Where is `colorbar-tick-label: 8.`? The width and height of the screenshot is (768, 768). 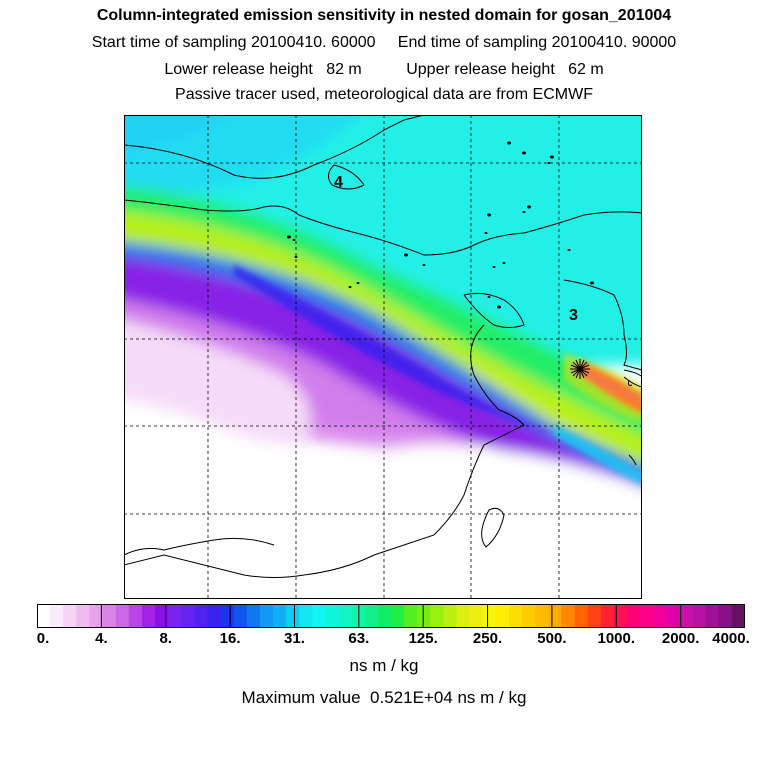
colorbar-tick-label: 8. is located at coordinates (165, 638).